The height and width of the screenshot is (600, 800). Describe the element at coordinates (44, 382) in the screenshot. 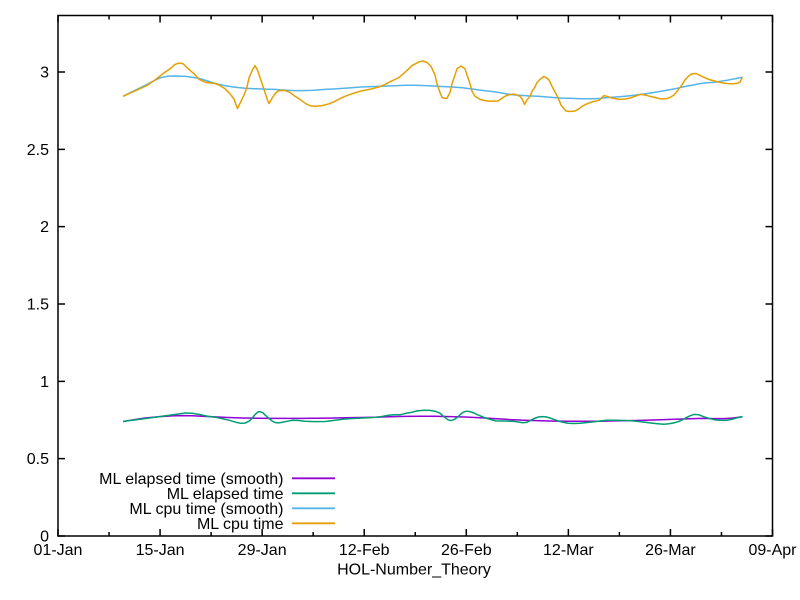

I see `svg-text: 1` at that location.